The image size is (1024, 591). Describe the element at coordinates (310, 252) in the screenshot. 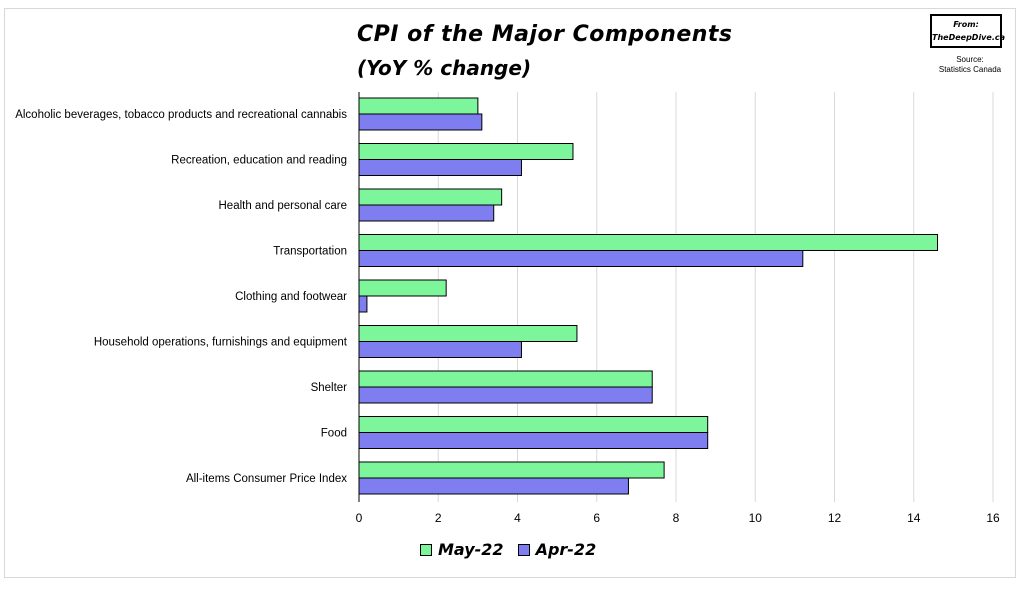

I see `category-label: Transportation` at that location.